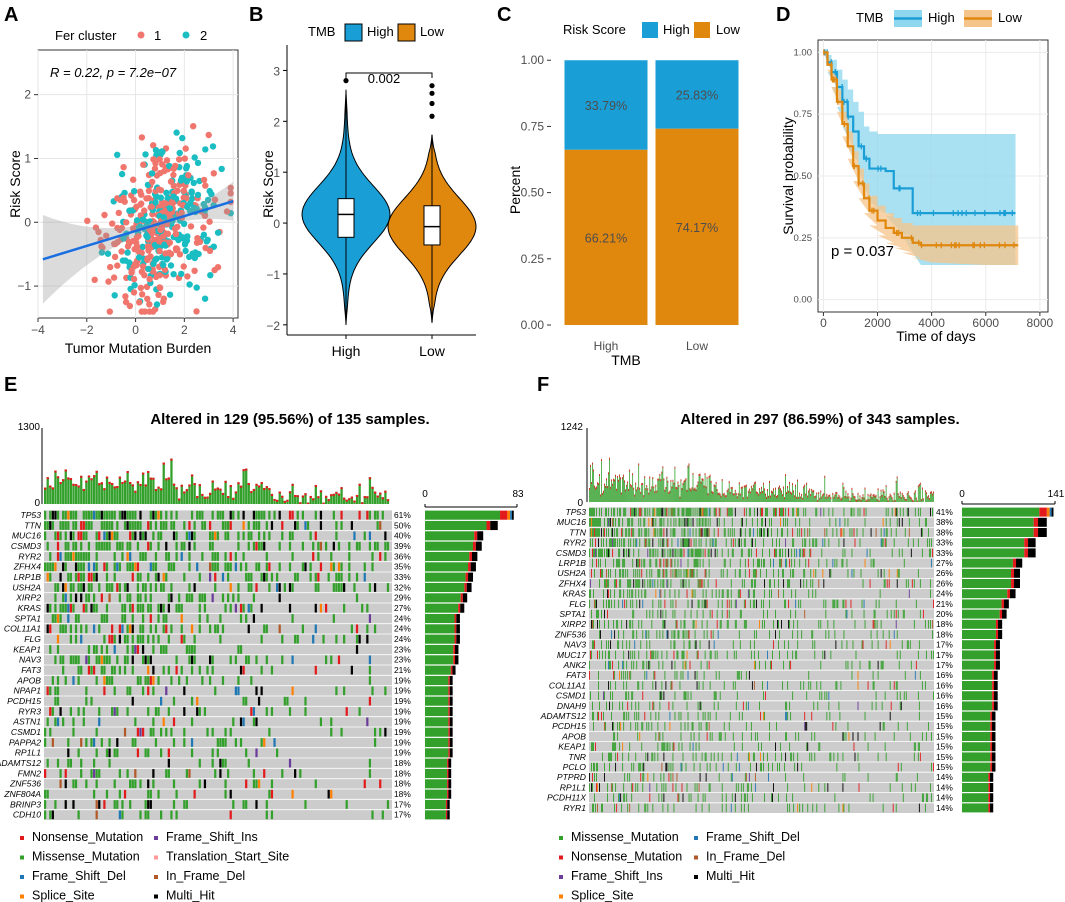  What do you see at coordinates (862, 251) in the screenshot?
I see `d-pvalue-label: p = 0.037` at bounding box center [862, 251].